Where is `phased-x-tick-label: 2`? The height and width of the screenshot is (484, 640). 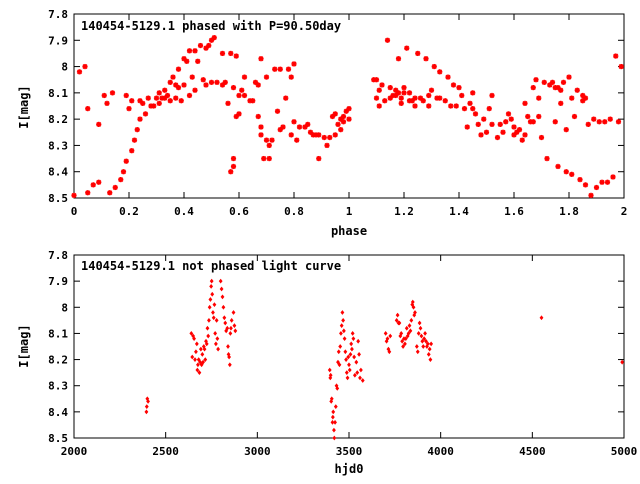
phased-x-tick-label: 2 is located at coordinates (624, 211).